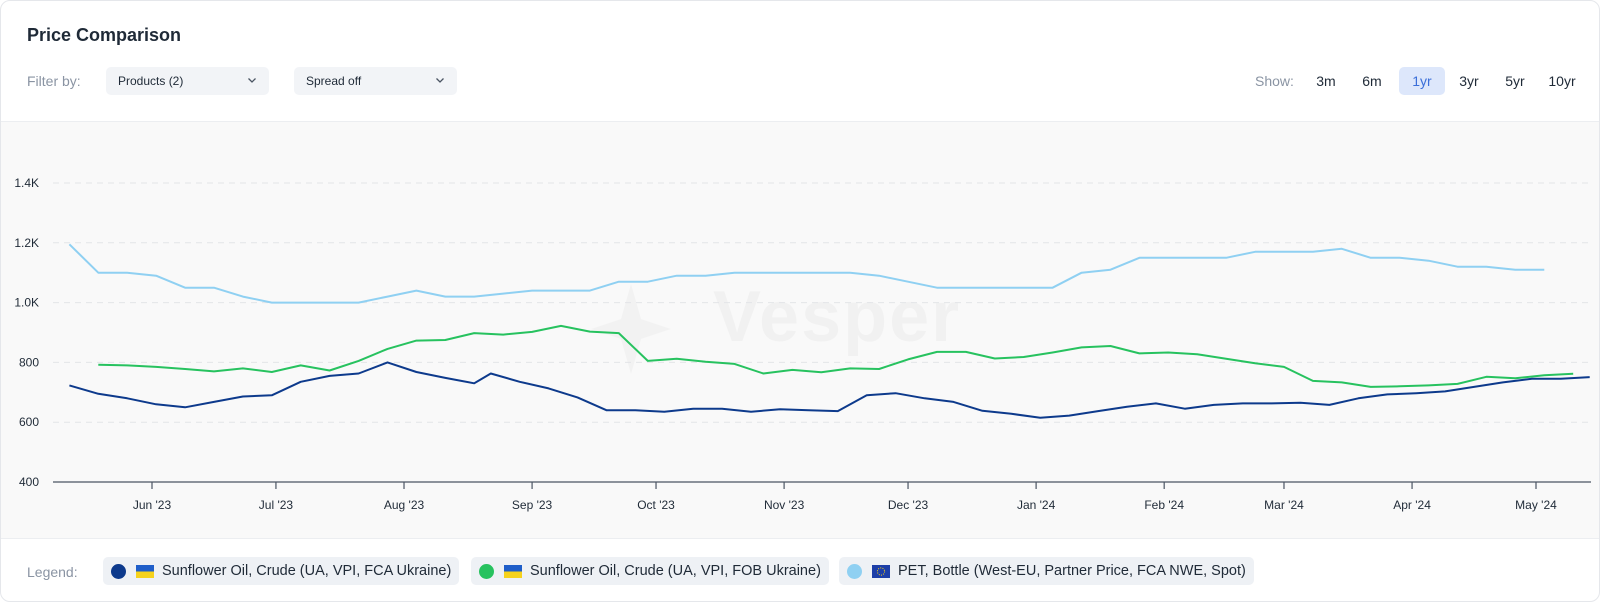  What do you see at coordinates (1562, 81) in the screenshot?
I see `range-10yr-button: 10yr` at bounding box center [1562, 81].